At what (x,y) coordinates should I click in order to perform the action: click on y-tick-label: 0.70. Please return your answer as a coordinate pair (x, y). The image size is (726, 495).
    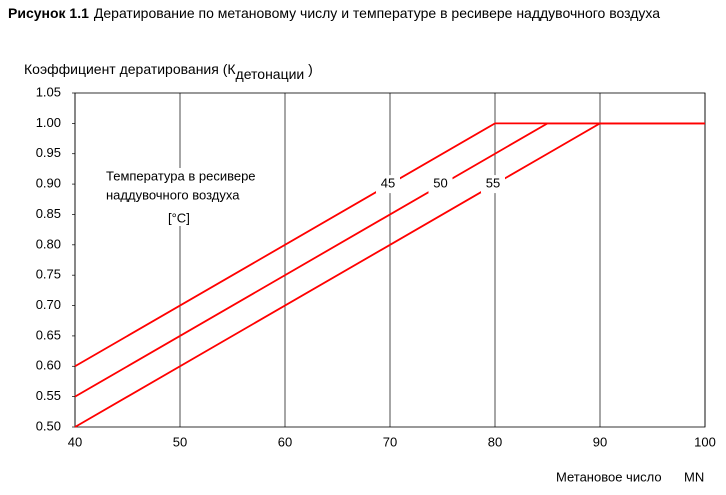
    Looking at the image, I should click on (48, 304).